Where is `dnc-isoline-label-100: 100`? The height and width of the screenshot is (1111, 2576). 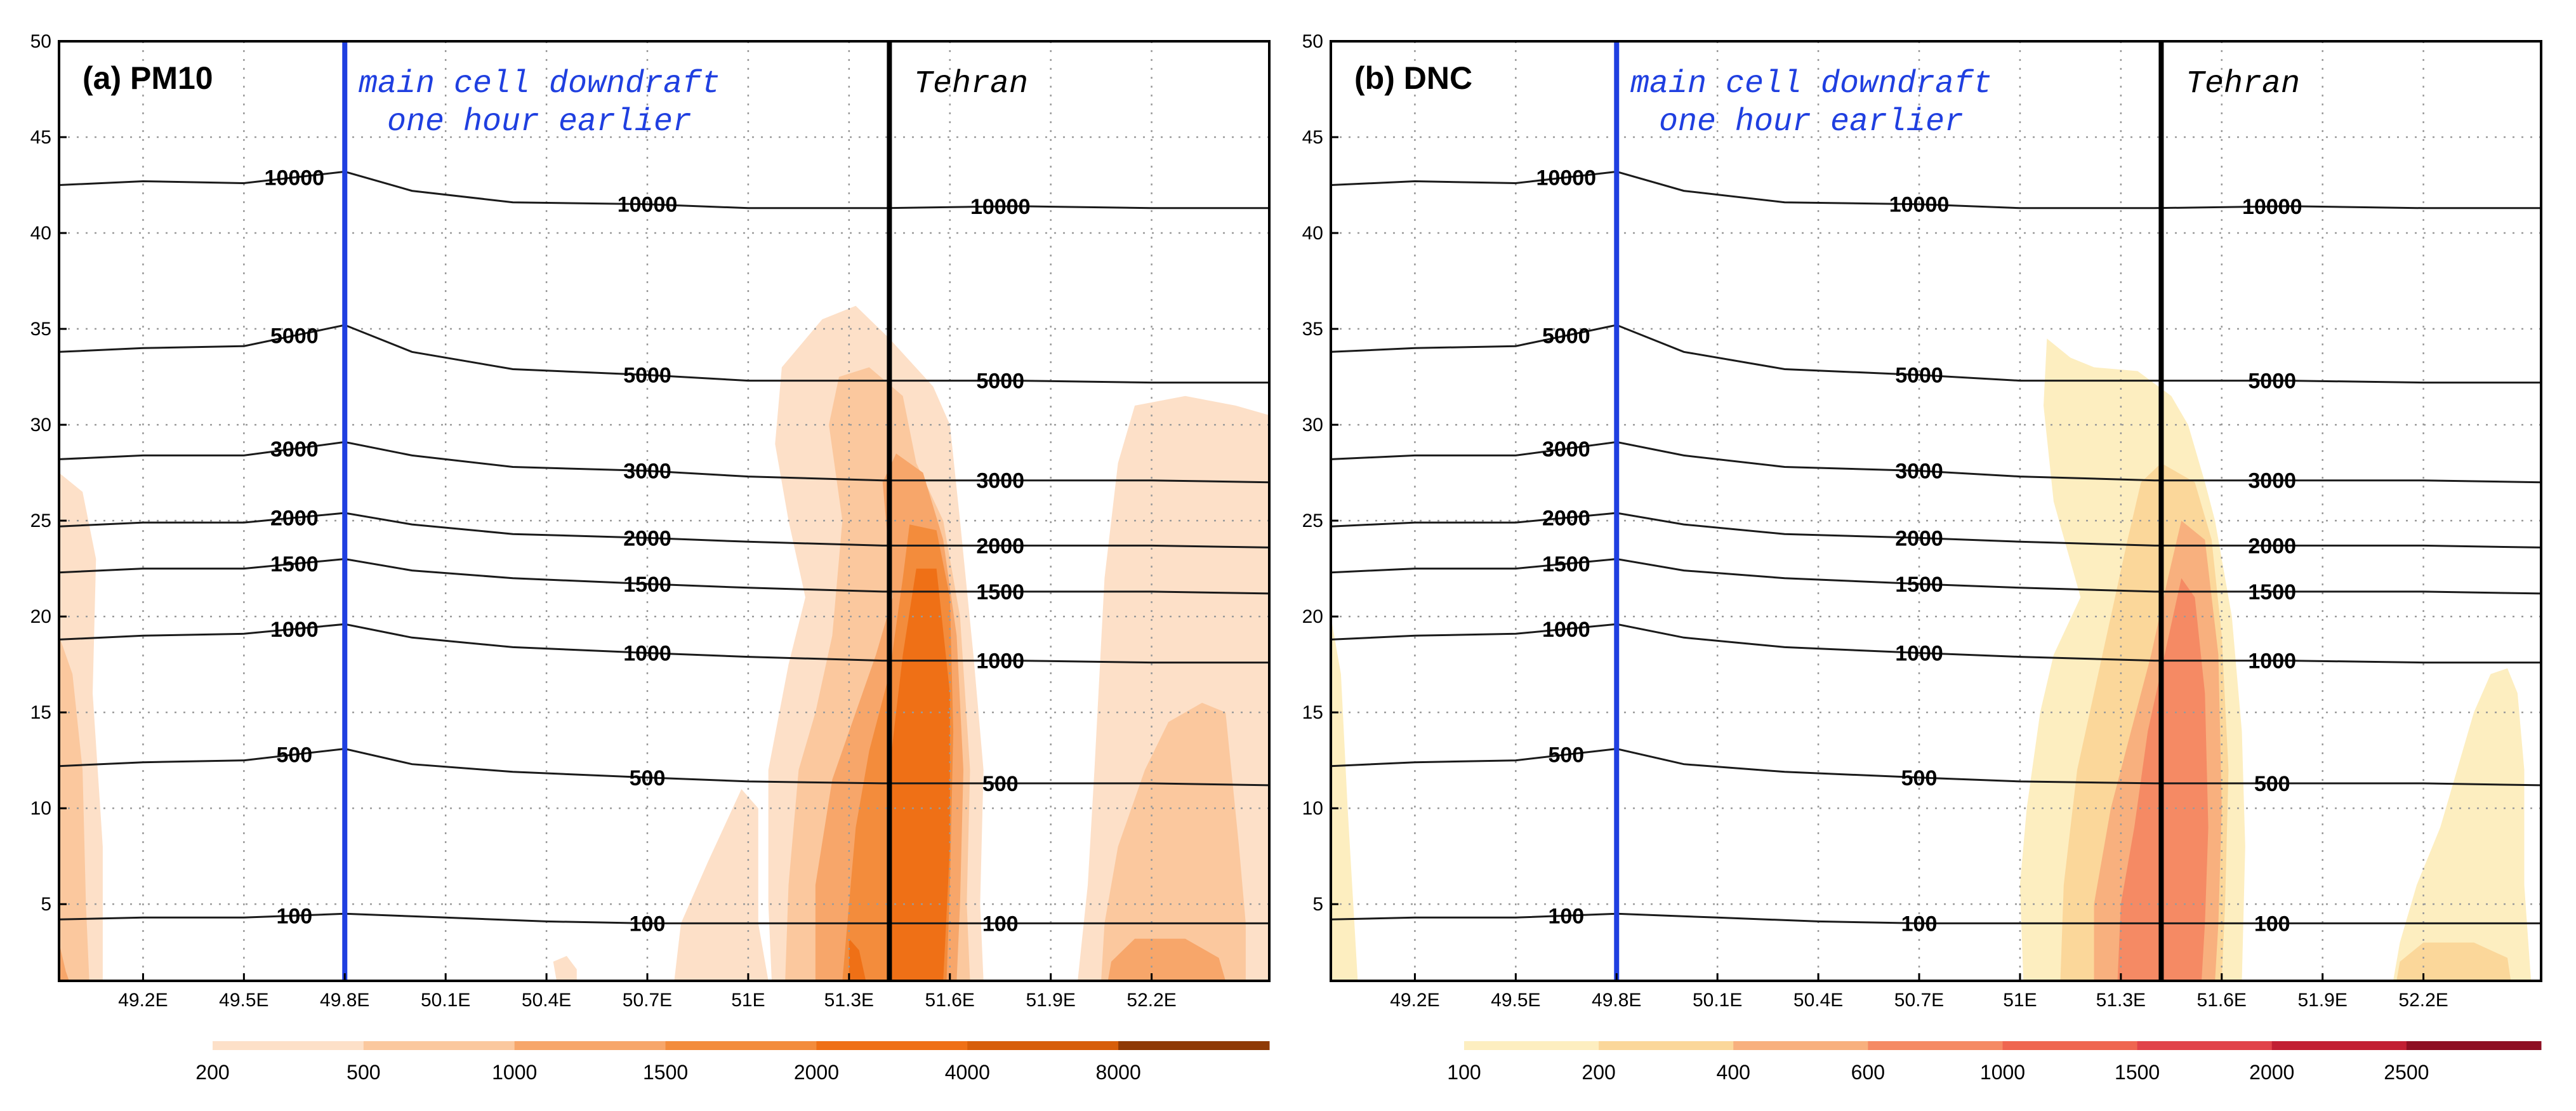
dnc-isoline-label-100: 100 is located at coordinates (2272, 924).